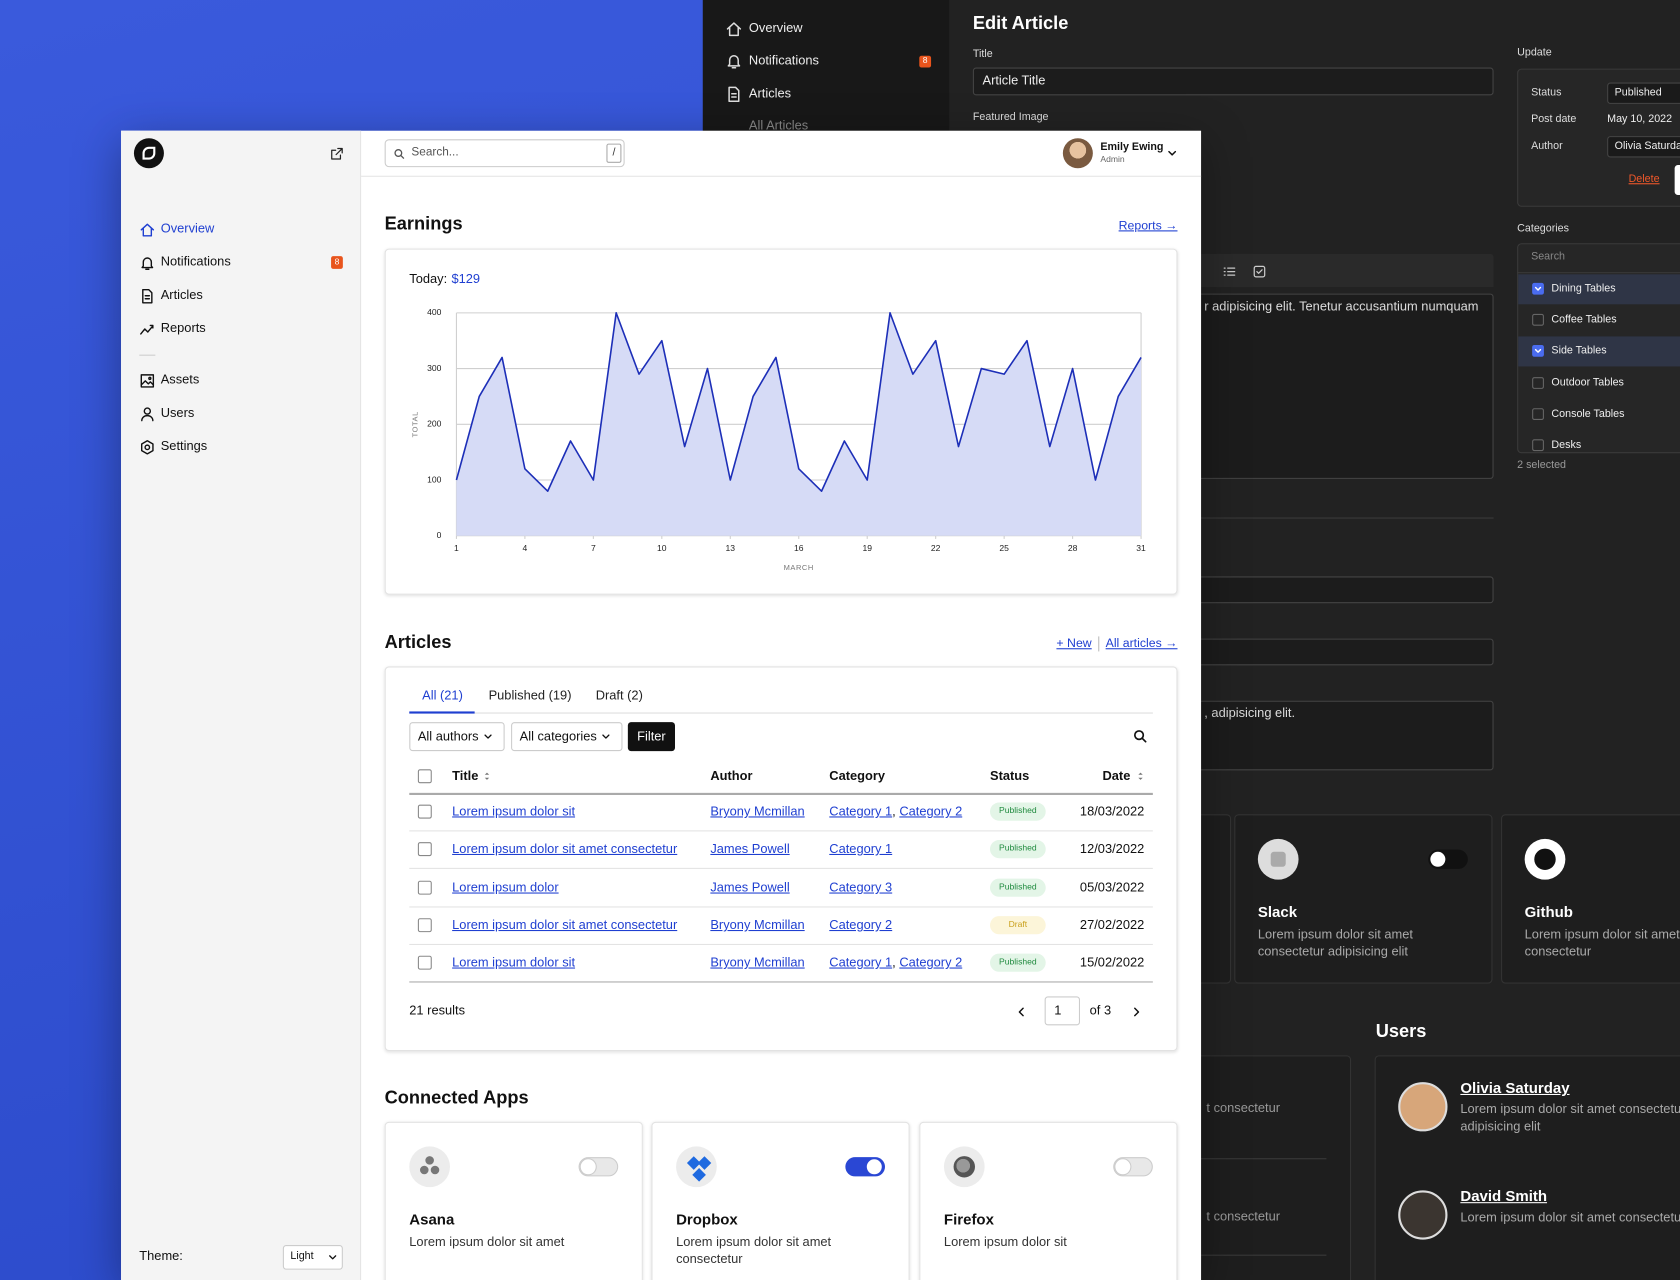 The height and width of the screenshot is (1280, 1680). I want to click on dark-badge, so click(925, 61).